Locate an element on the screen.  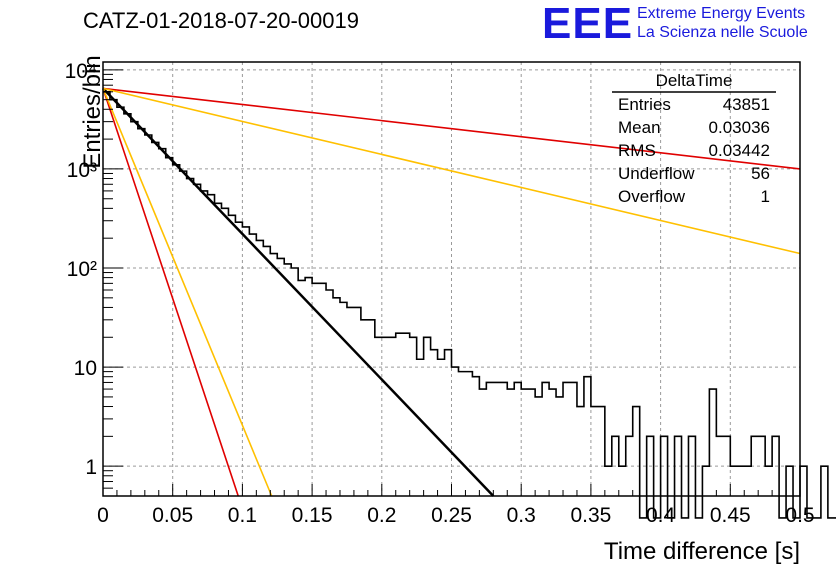
y-tick-label: 10³ is located at coordinates (82, 170).